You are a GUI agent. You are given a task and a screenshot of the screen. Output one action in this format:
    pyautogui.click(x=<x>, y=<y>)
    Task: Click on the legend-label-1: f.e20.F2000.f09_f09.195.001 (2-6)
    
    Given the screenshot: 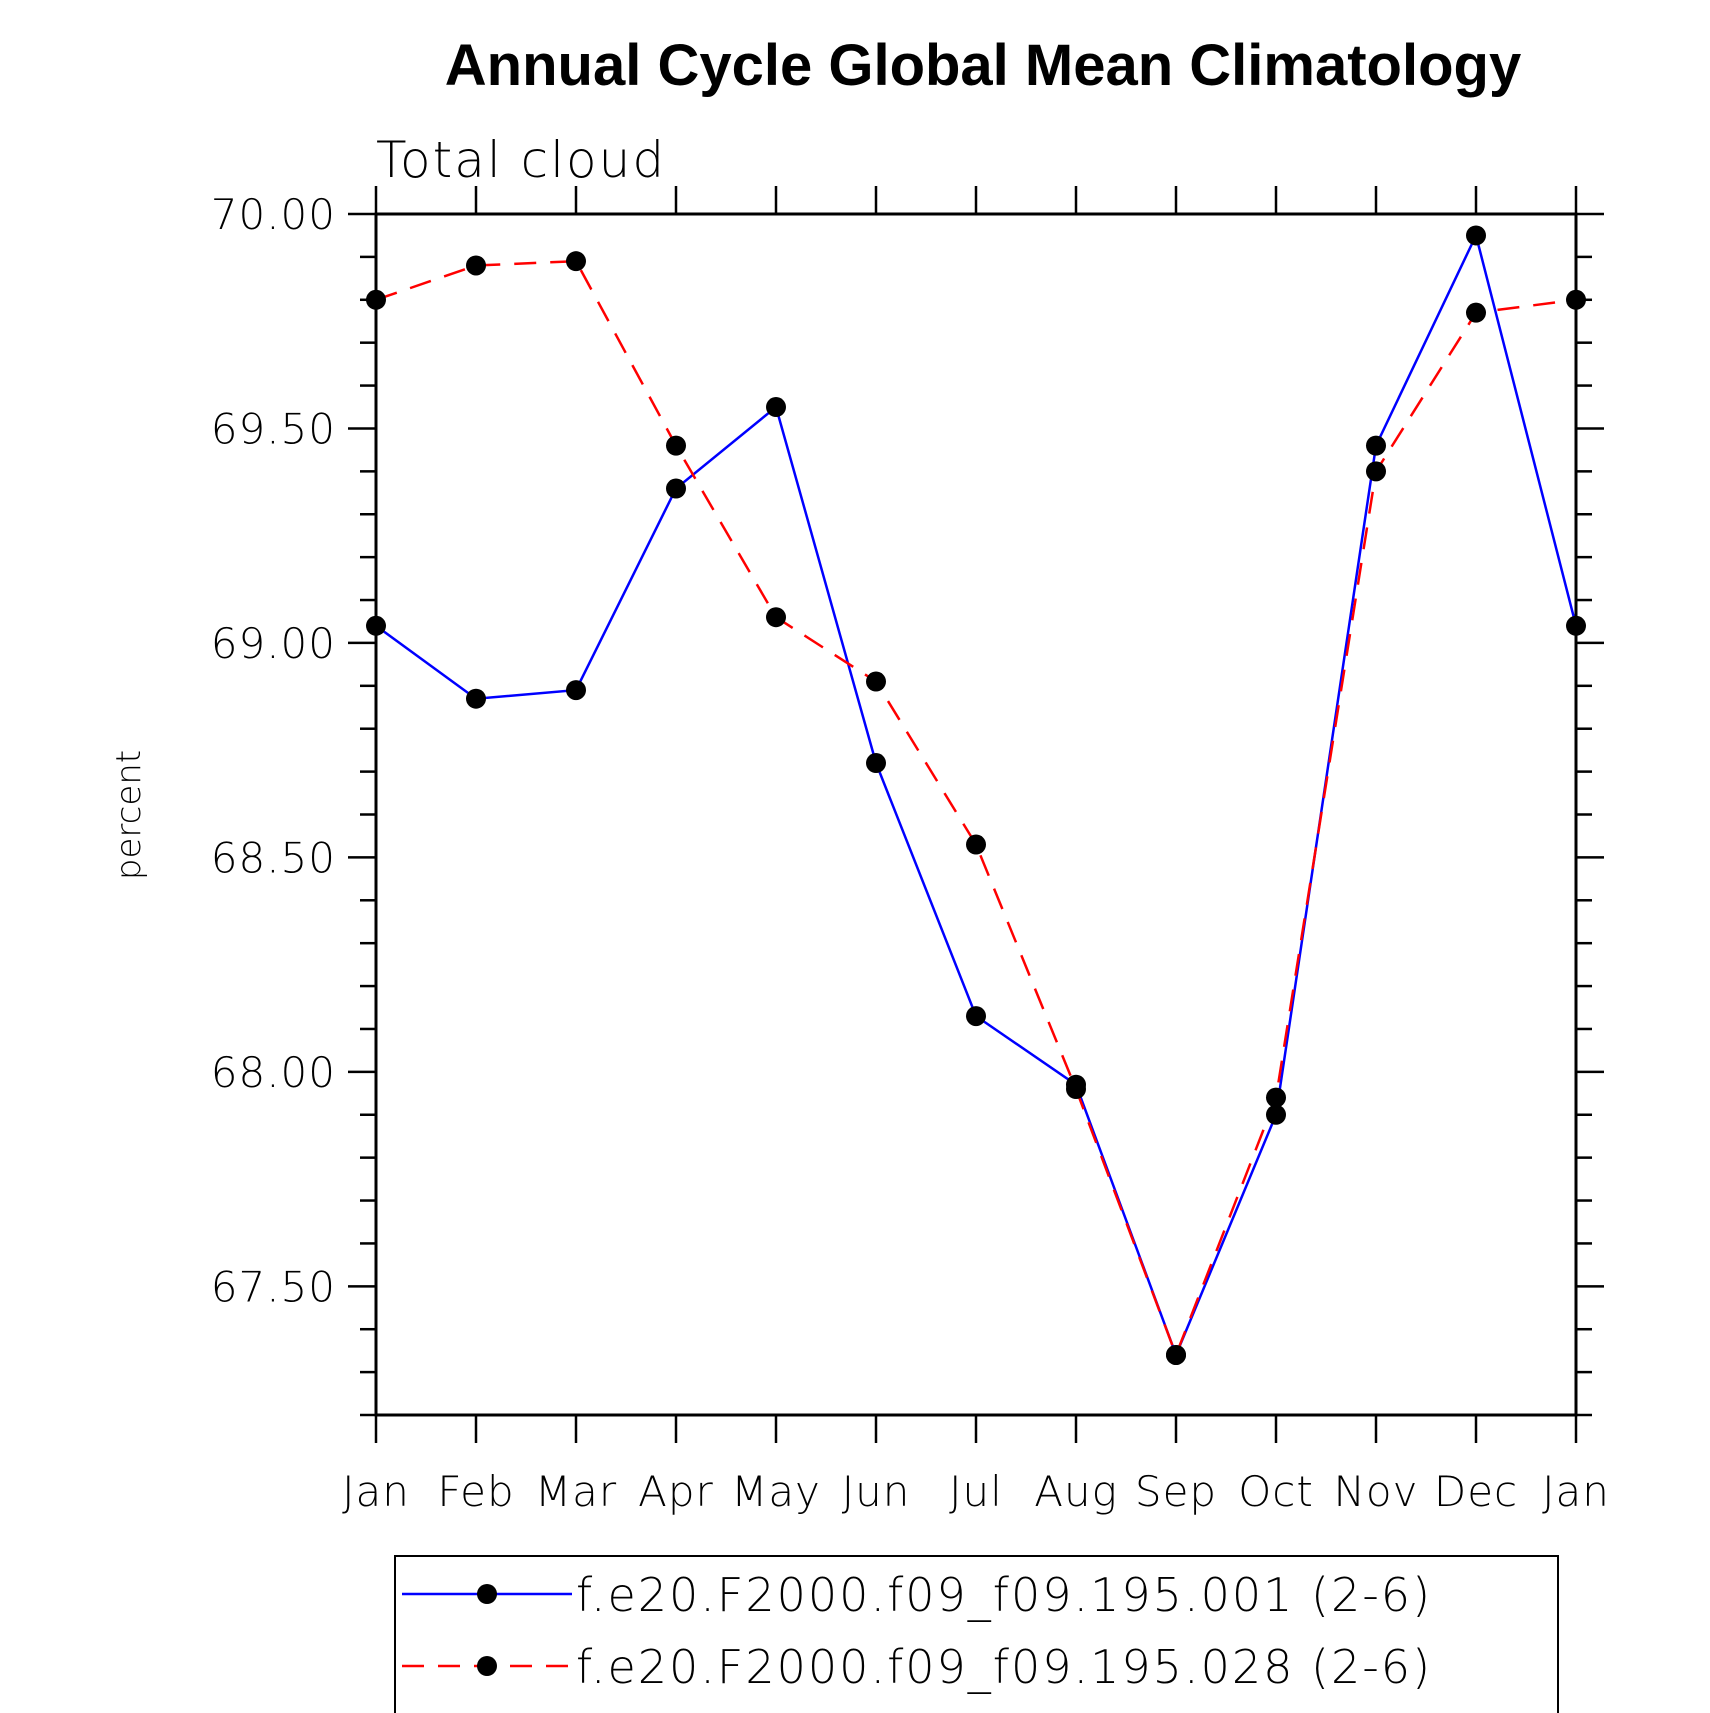 What is the action you would take?
    pyautogui.click(x=1004, y=1595)
    